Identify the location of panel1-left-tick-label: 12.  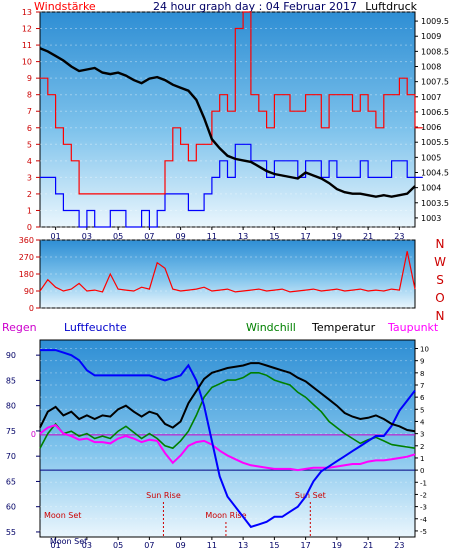
(27, 29).